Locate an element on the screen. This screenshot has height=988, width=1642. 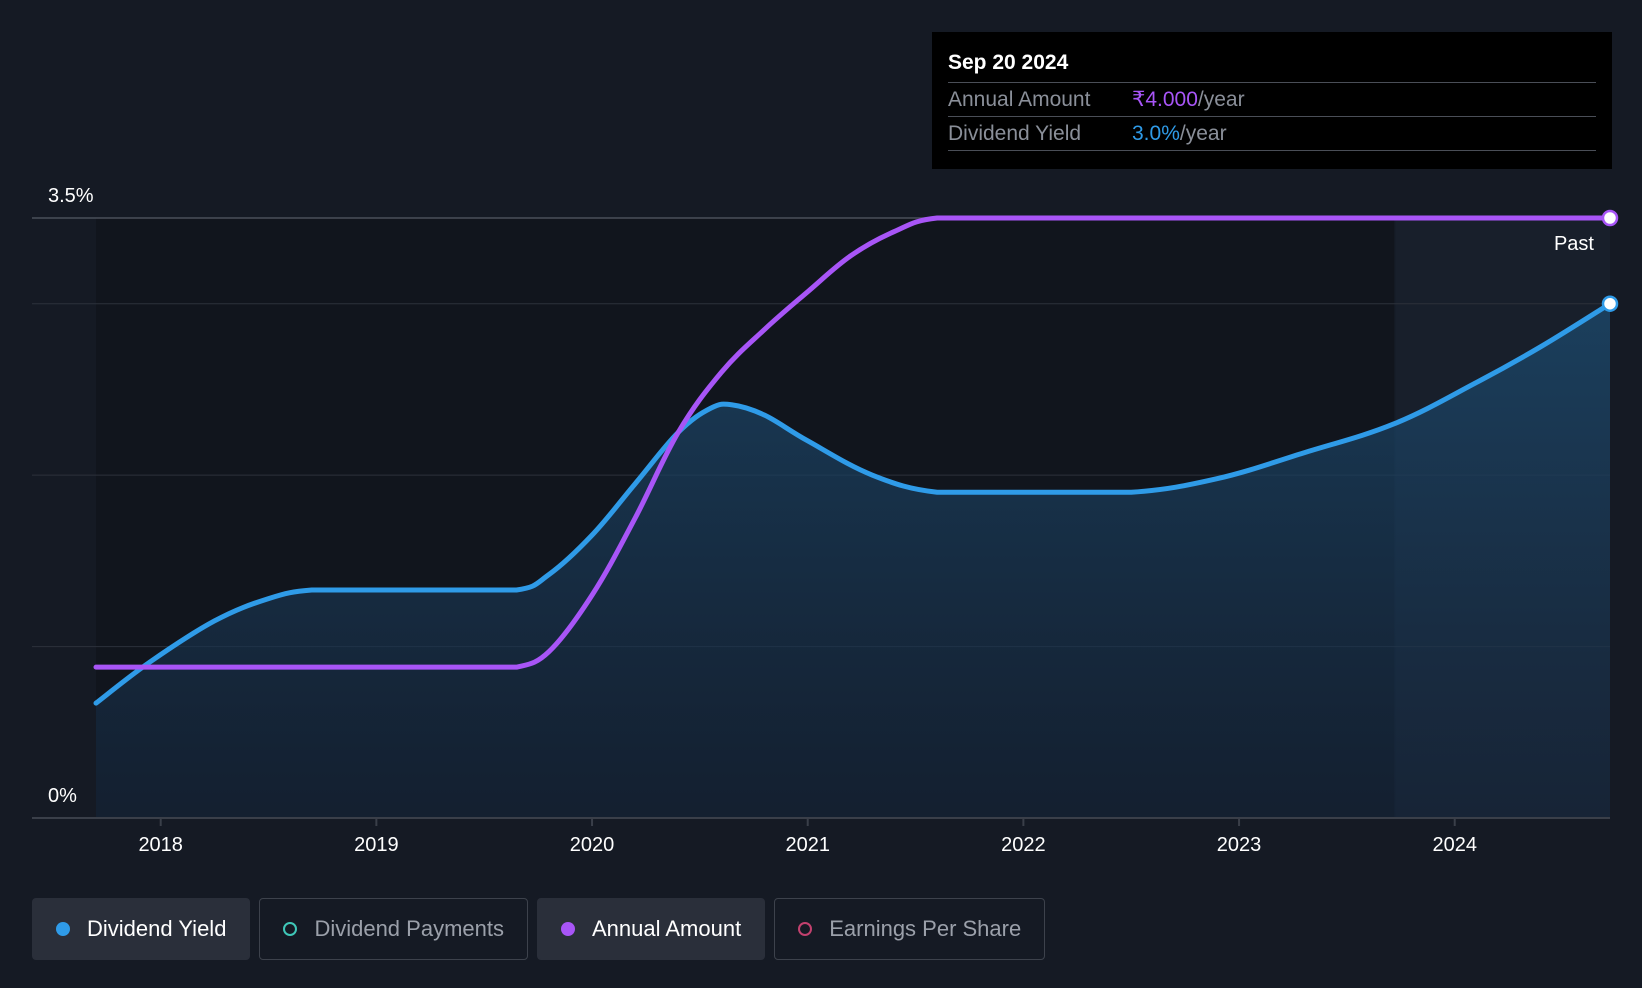
x-tick-label: 2022 is located at coordinates (1023, 845).